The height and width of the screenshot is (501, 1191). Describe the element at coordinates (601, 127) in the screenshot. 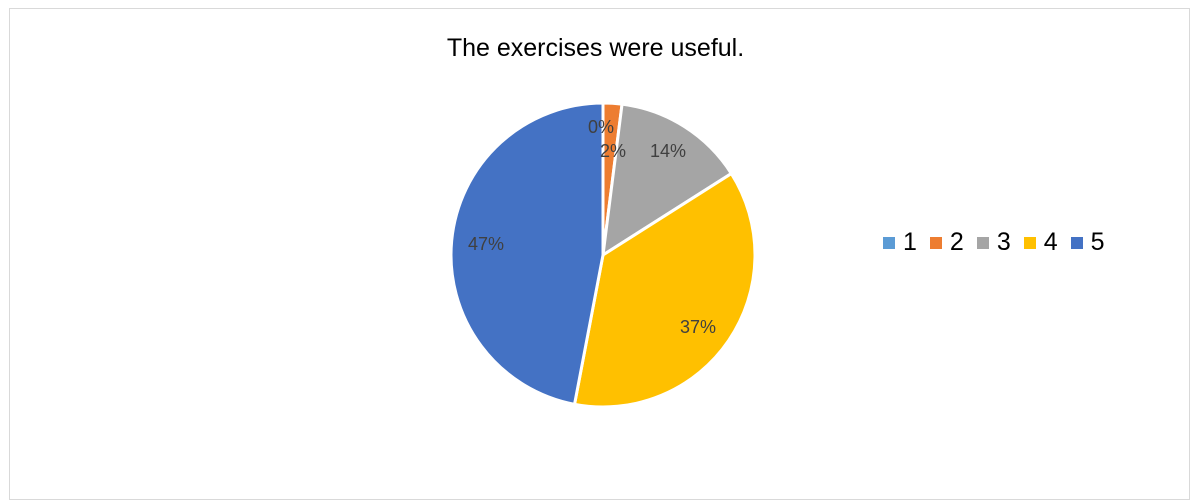

I see `data-label-1: 0%` at that location.